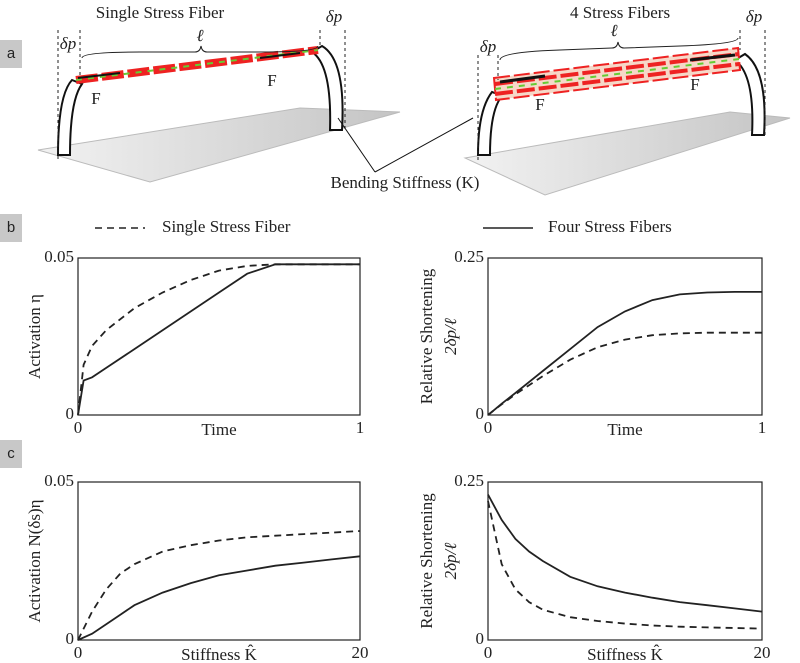 This screenshot has height=663, width=800. I want to click on panel-label: b, so click(11, 227).